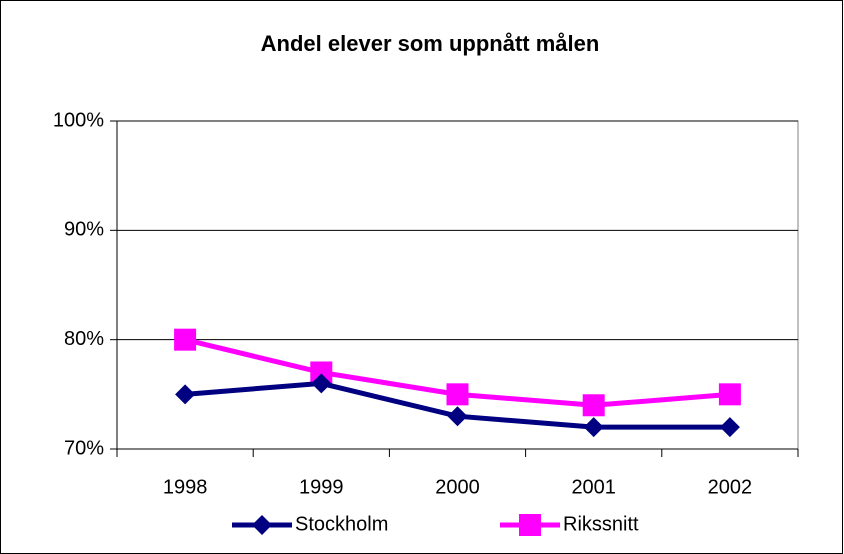  Describe the element at coordinates (185, 487) in the screenshot. I see `x-tick-label: 1998` at that location.